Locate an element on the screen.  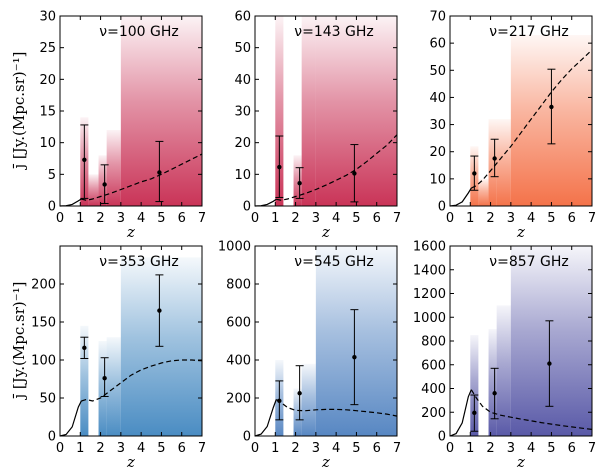
panel-title: ν=353 GHz is located at coordinates (138, 262).